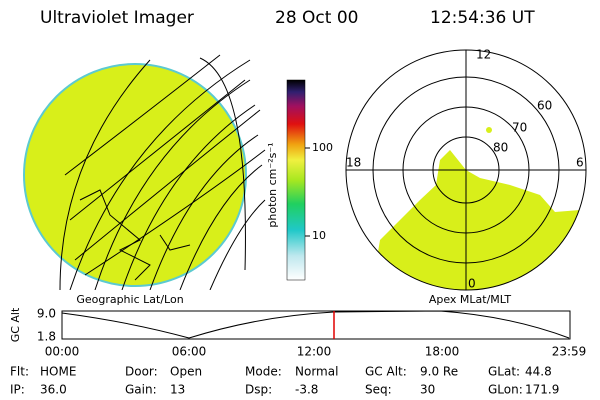 The image size is (600, 400). Describe the element at coordinates (427, 390) in the screenshot. I see `status-value: 30` at that location.